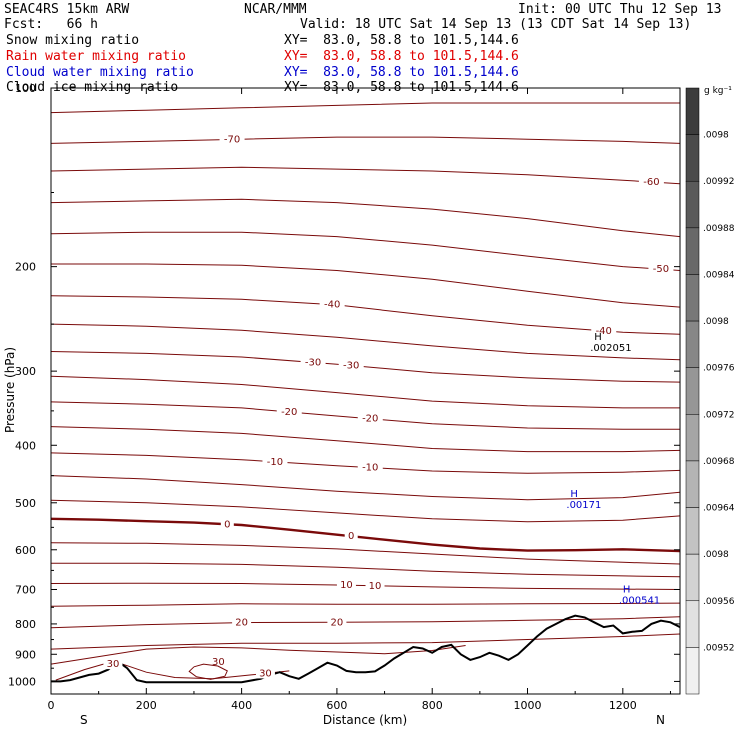 This screenshot has height=740, width=740. What do you see at coordinates (401, 40) in the screenshot?
I see `field-xy-snow: XY= 83.0, 58.8 to 101.5,144.6` at bounding box center [401, 40].